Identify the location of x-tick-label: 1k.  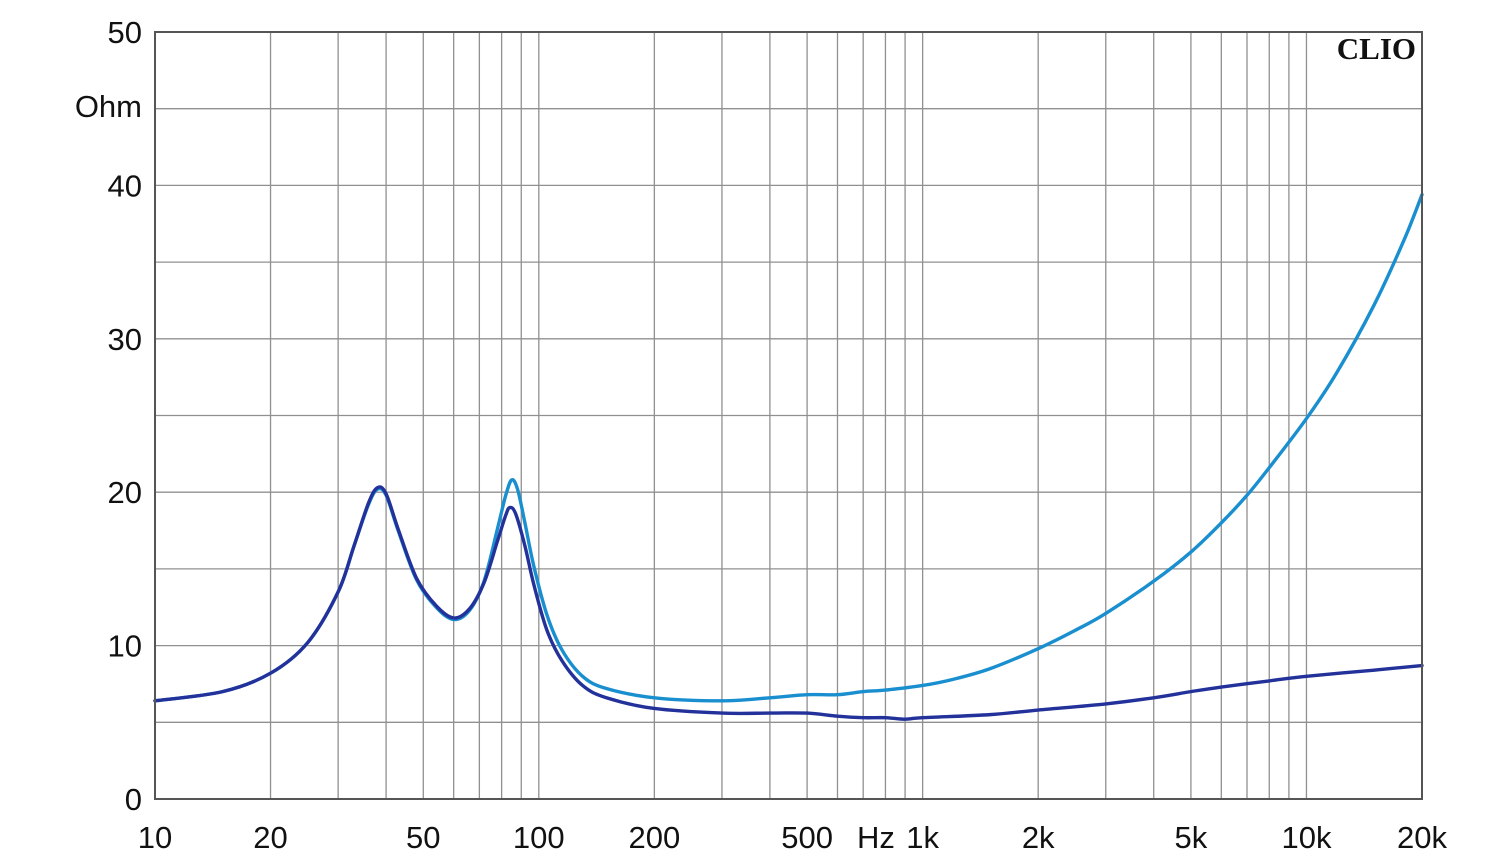
(922, 837).